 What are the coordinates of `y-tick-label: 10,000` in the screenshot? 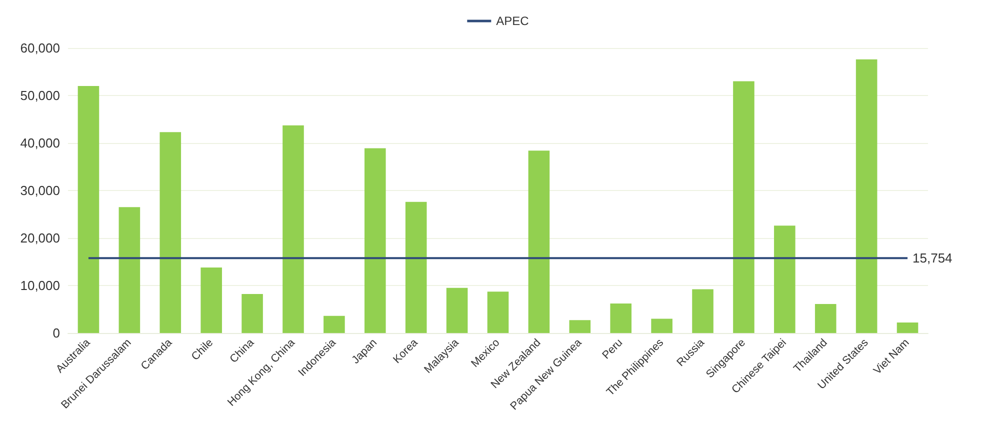 It's located at (40, 285).